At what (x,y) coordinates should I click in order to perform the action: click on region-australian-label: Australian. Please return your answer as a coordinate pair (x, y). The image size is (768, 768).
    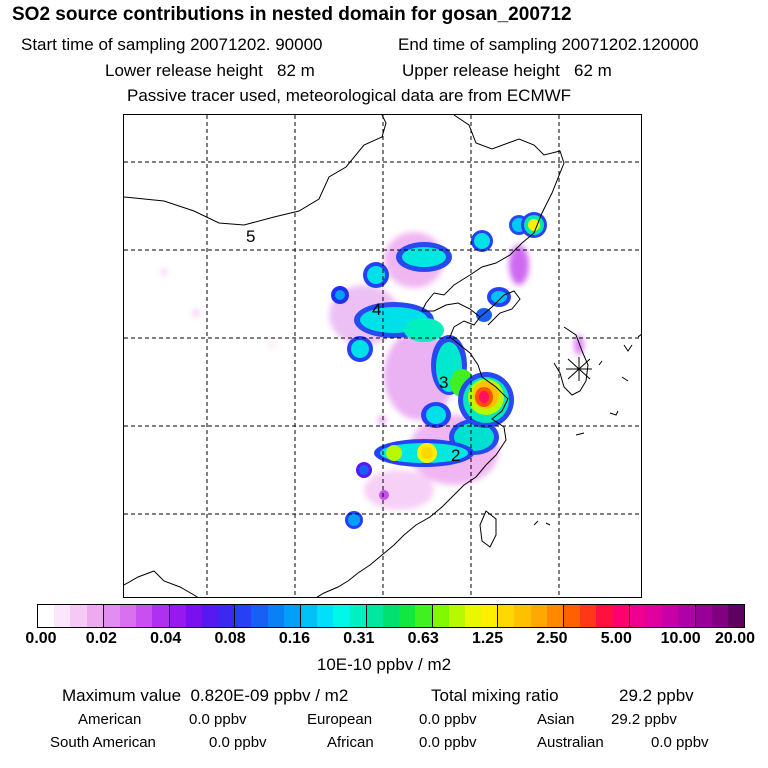
    Looking at the image, I should click on (570, 742).